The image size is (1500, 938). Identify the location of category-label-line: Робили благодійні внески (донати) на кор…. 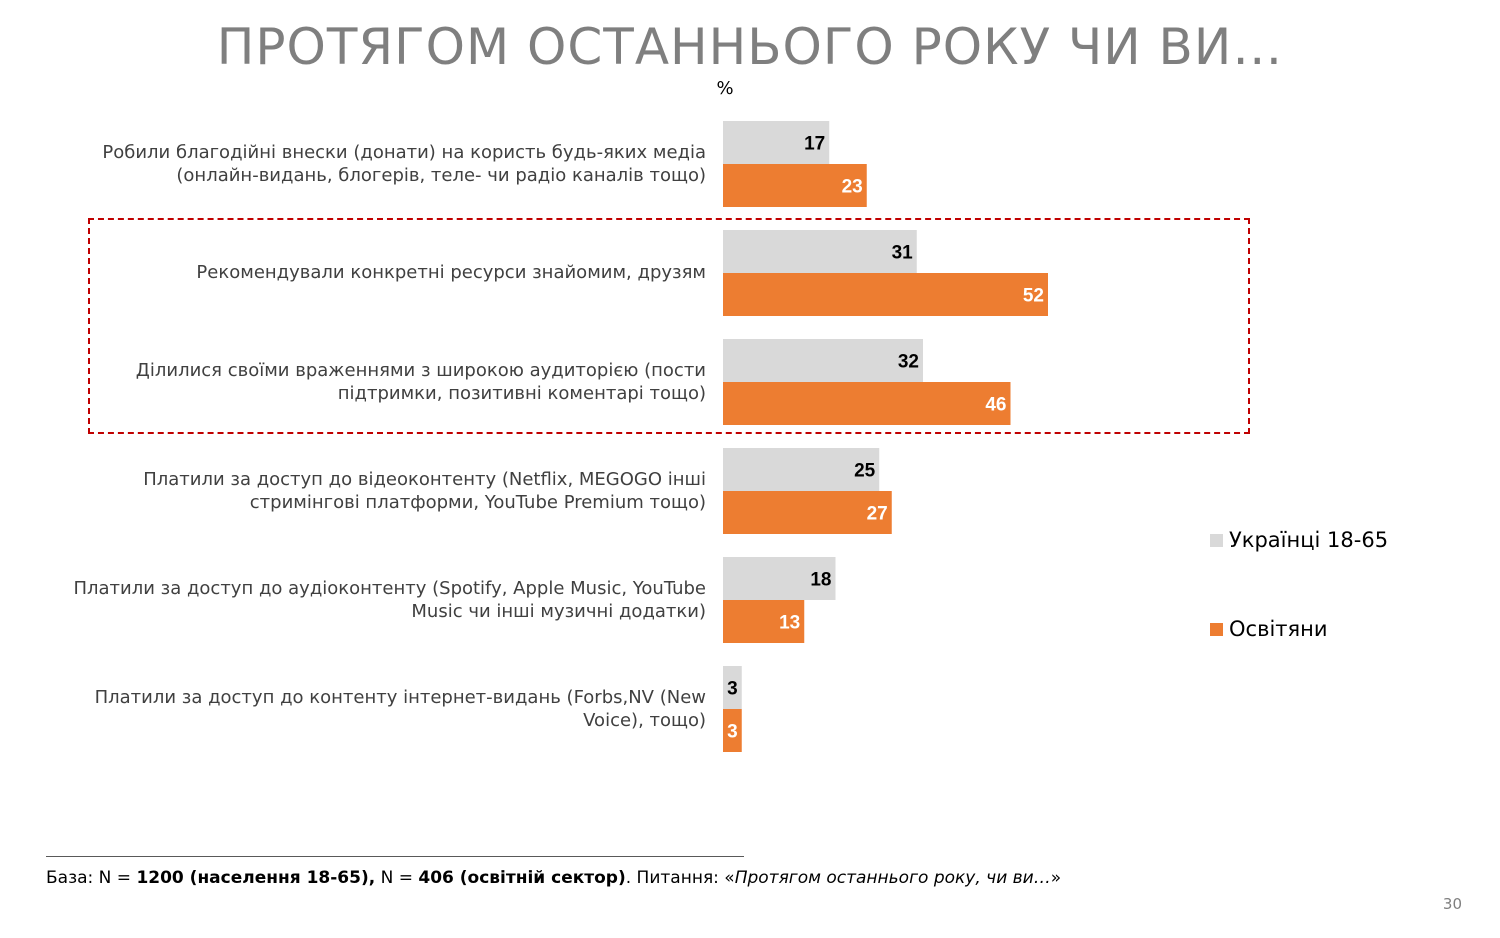
(404, 152).